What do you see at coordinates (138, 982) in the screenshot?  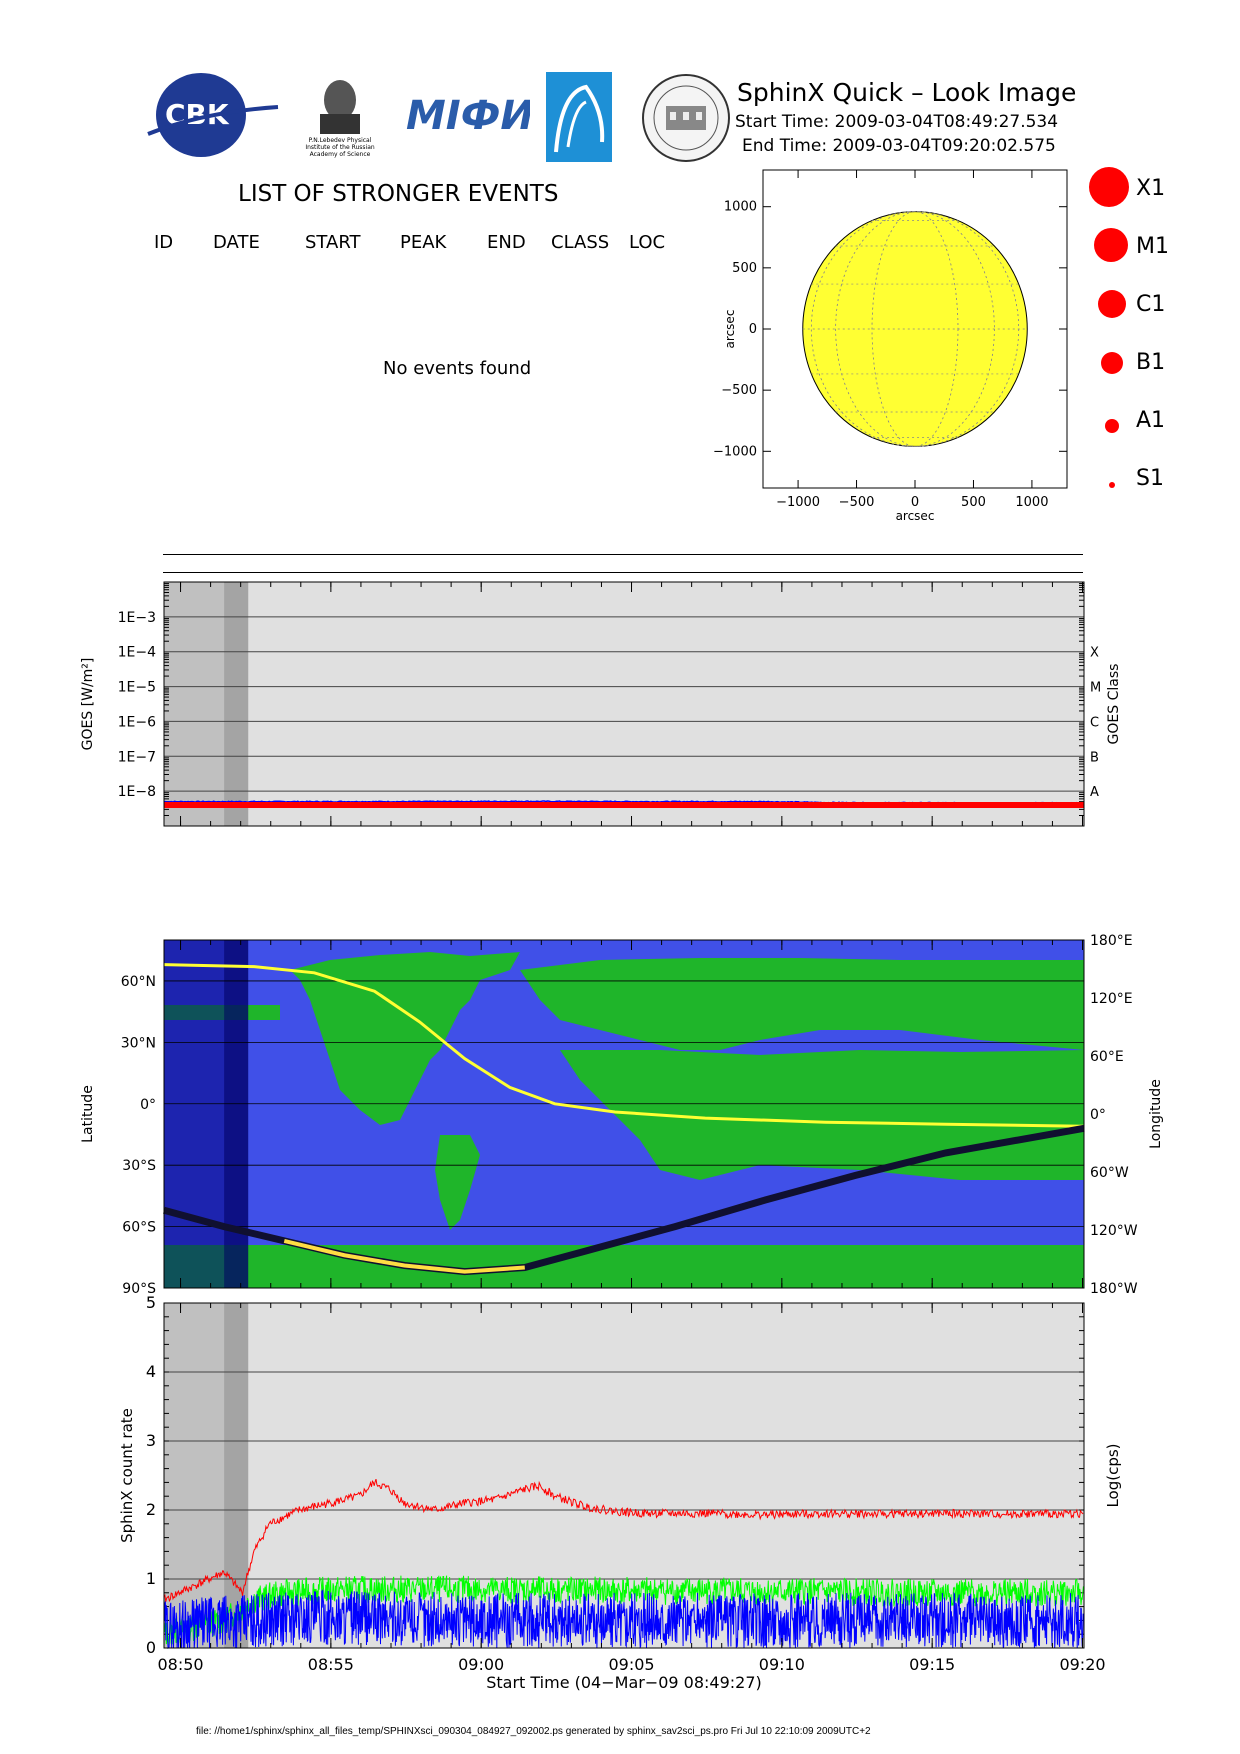 I see `map-ytick-label: 60°N` at bounding box center [138, 982].